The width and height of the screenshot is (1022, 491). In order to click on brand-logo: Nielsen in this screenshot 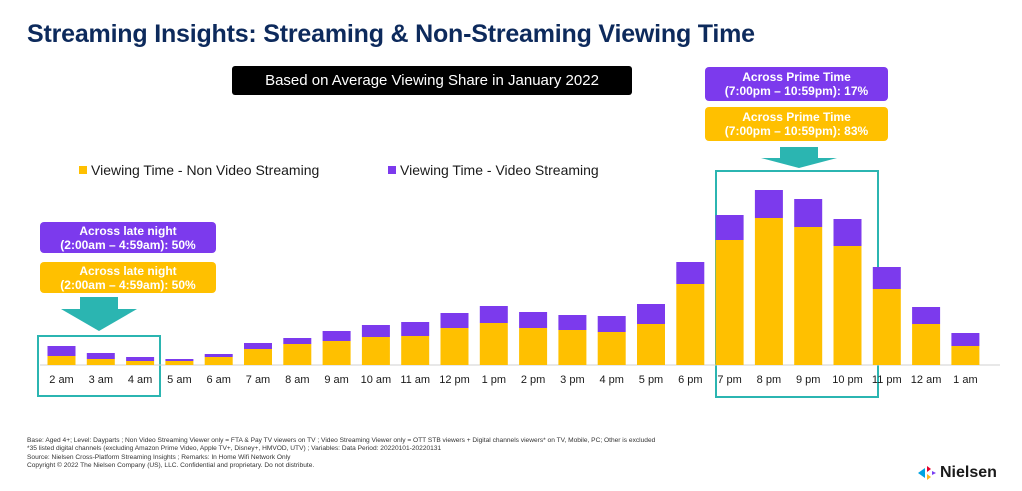, I will do `click(957, 473)`.